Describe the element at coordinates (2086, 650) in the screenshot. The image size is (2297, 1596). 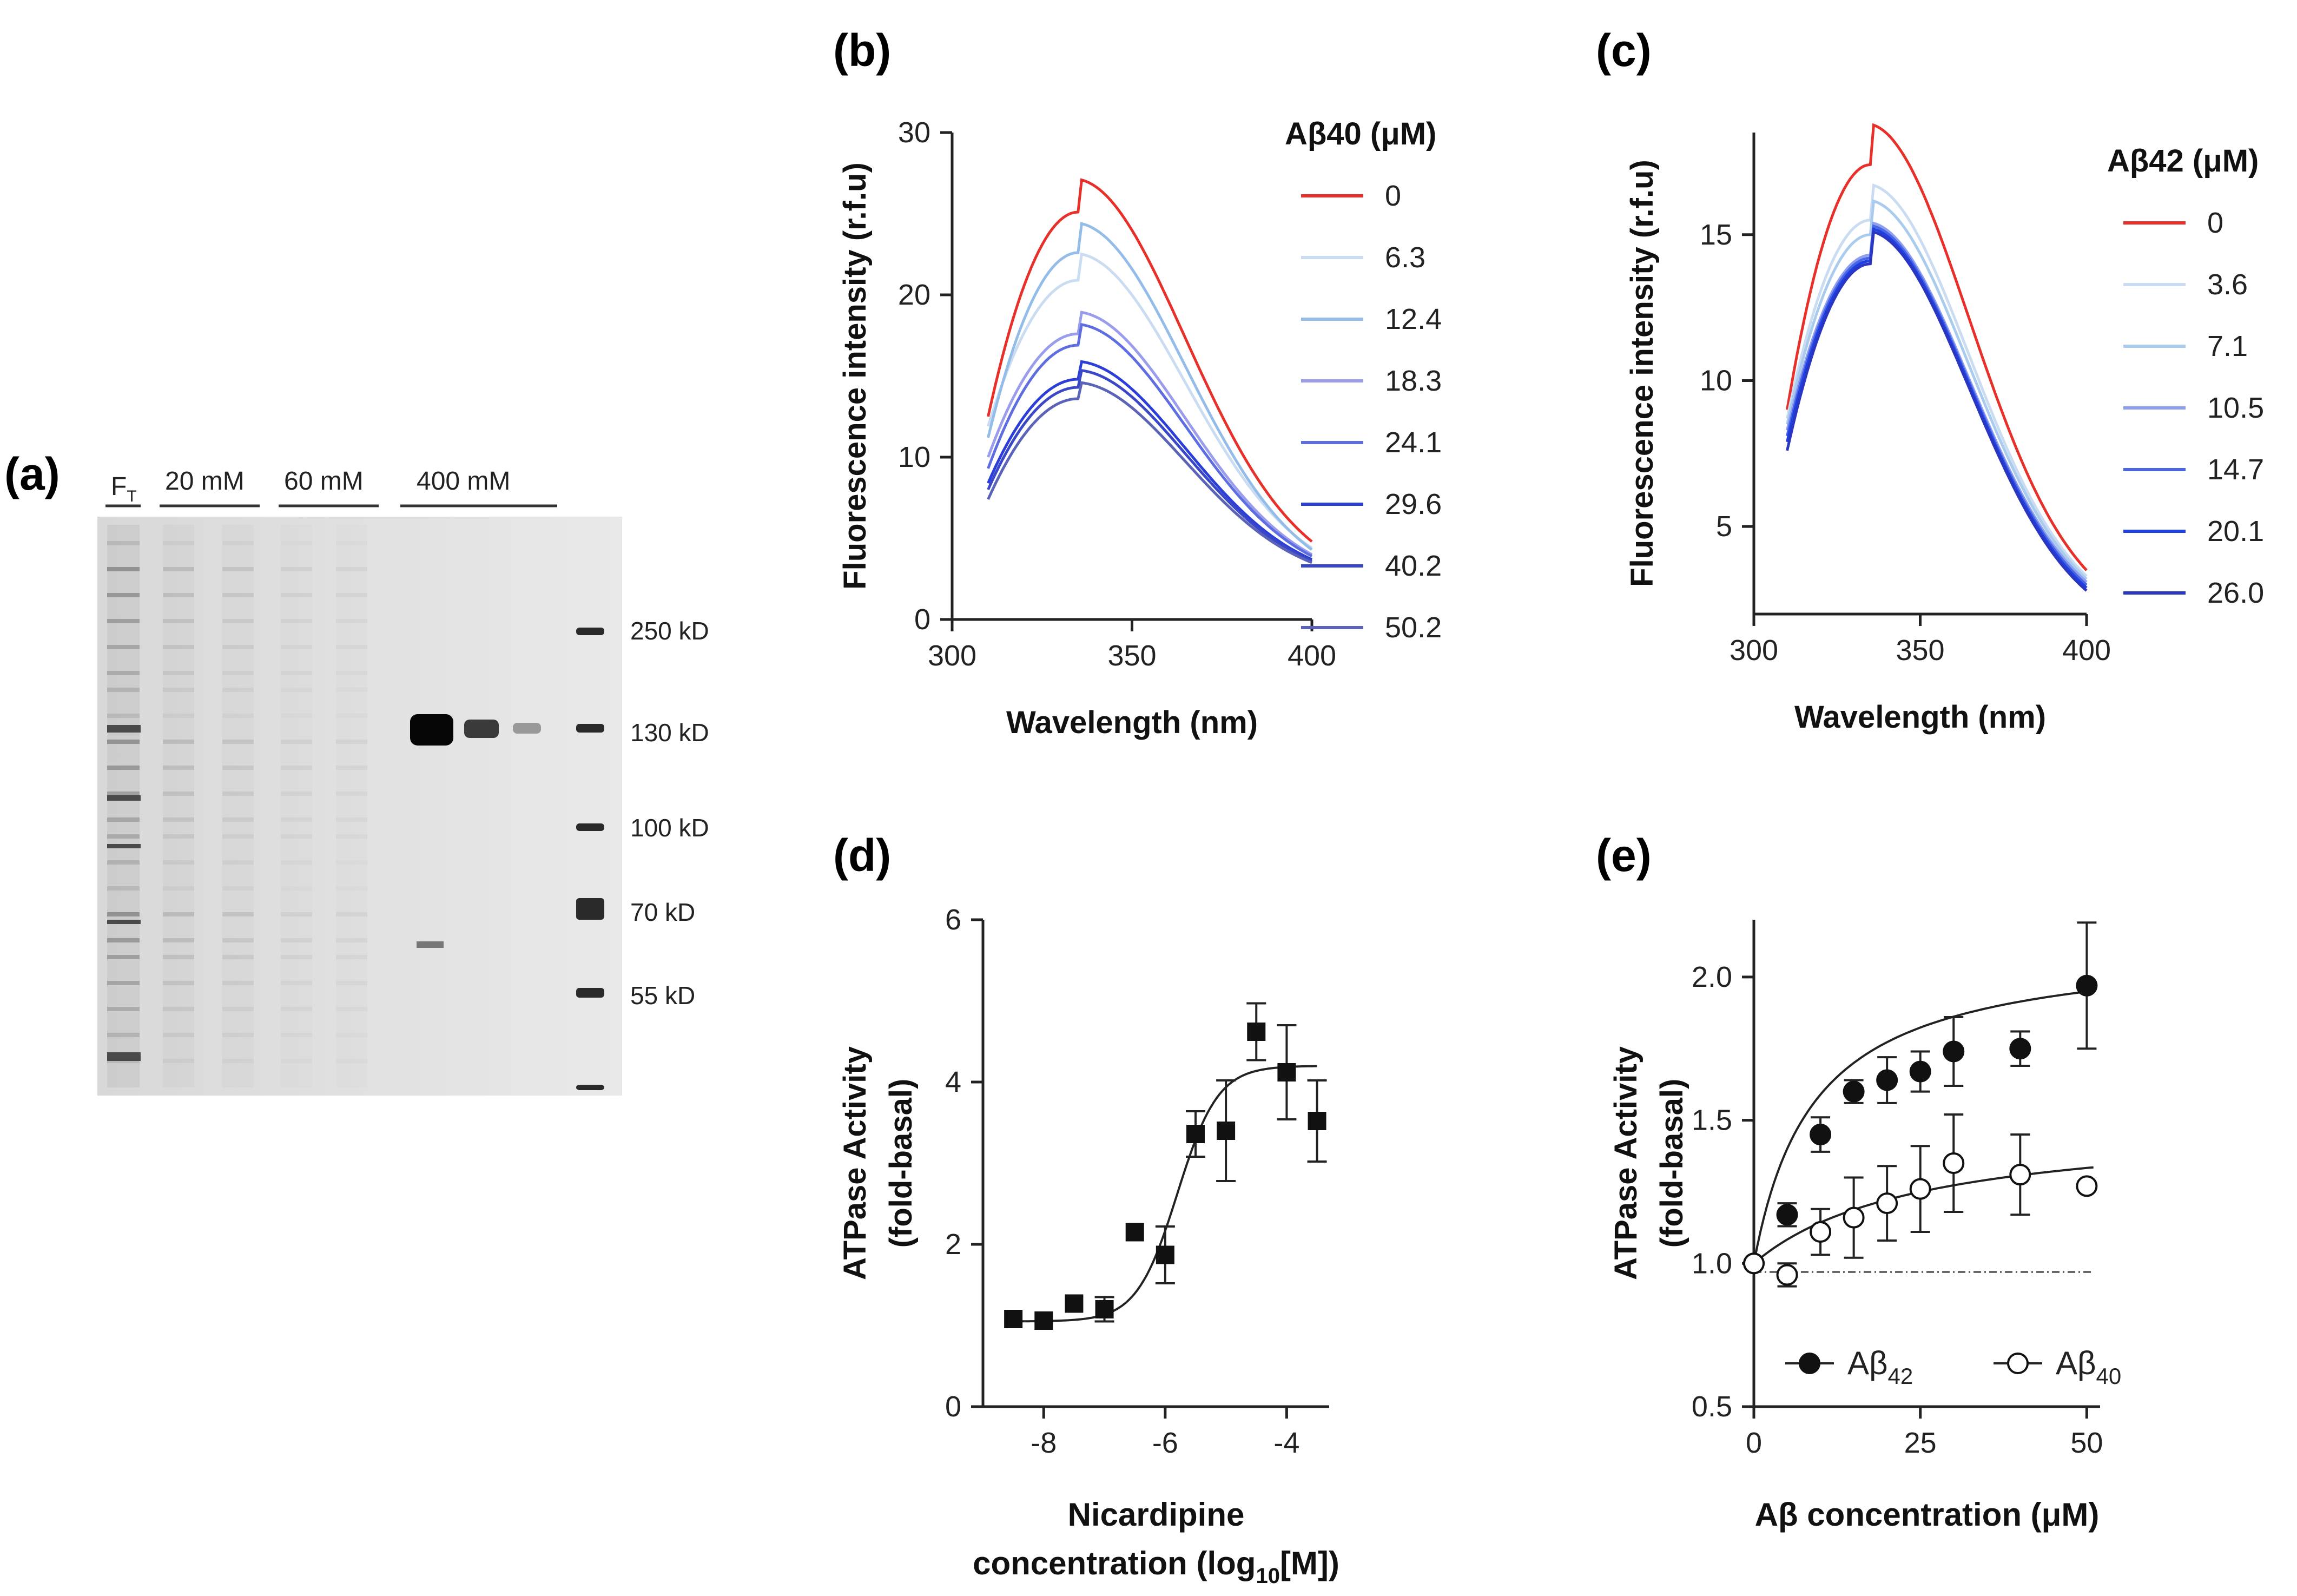
I see `x-tick-label: 400` at that location.